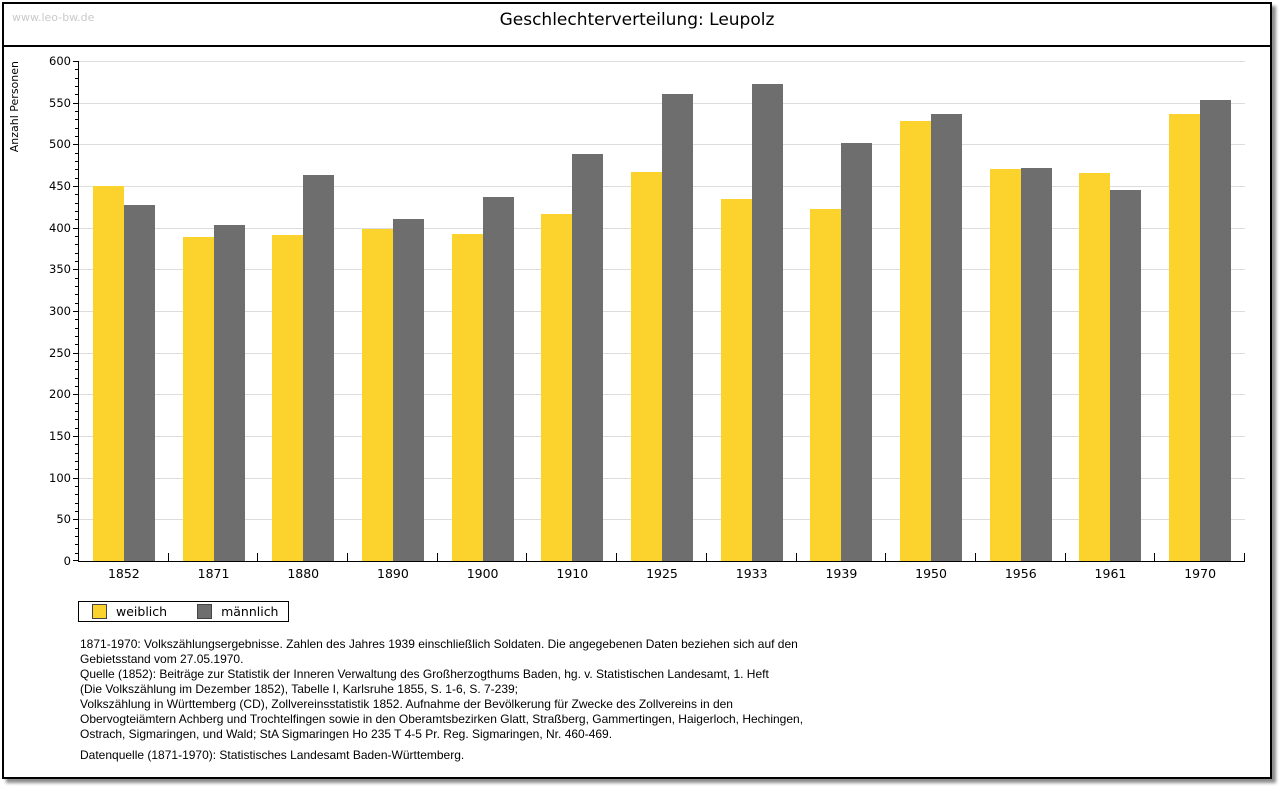  I want to click on y-tick-label: 300, so click(60, 311).